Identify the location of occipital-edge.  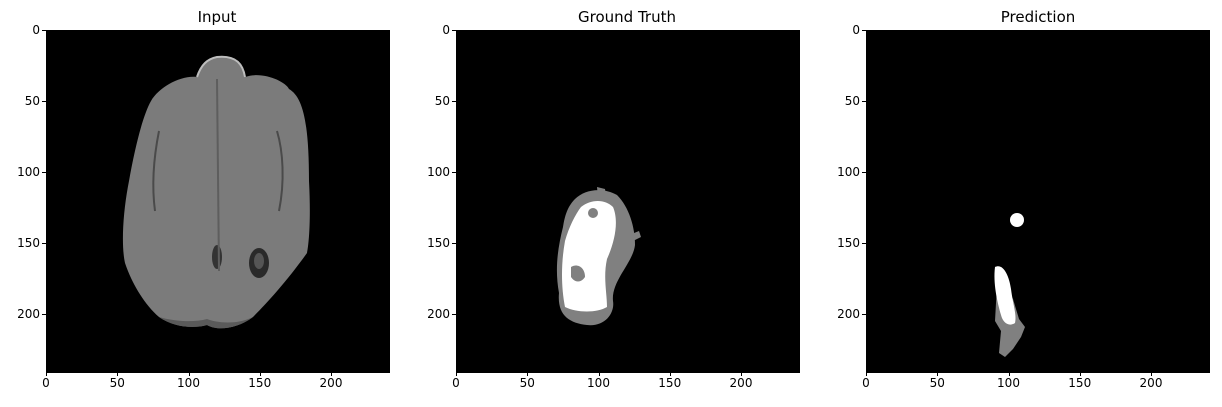
(206, 323).